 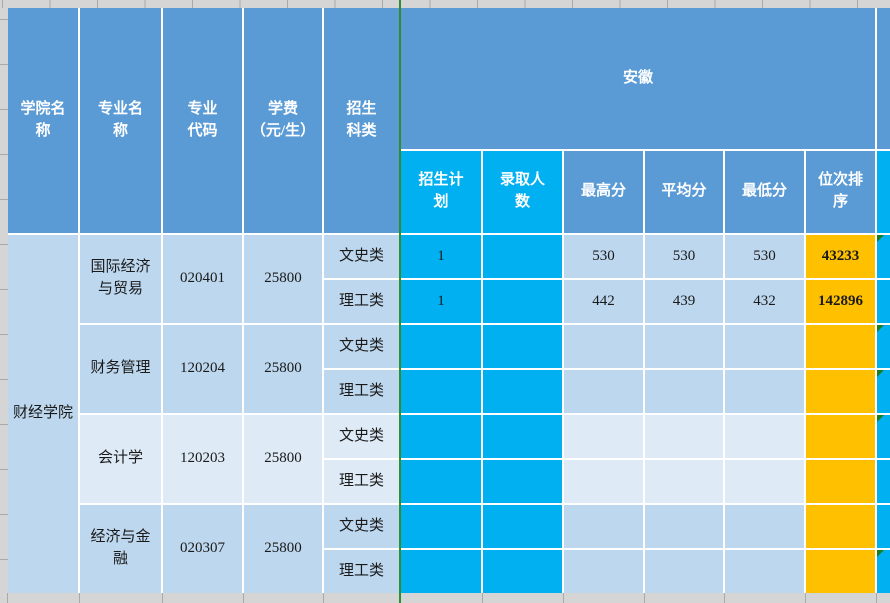 What do you see at coordinates (361, 120) in the screenshot?
I see `header-admission-category: 招生 科类` at bounding box center [361, 120].